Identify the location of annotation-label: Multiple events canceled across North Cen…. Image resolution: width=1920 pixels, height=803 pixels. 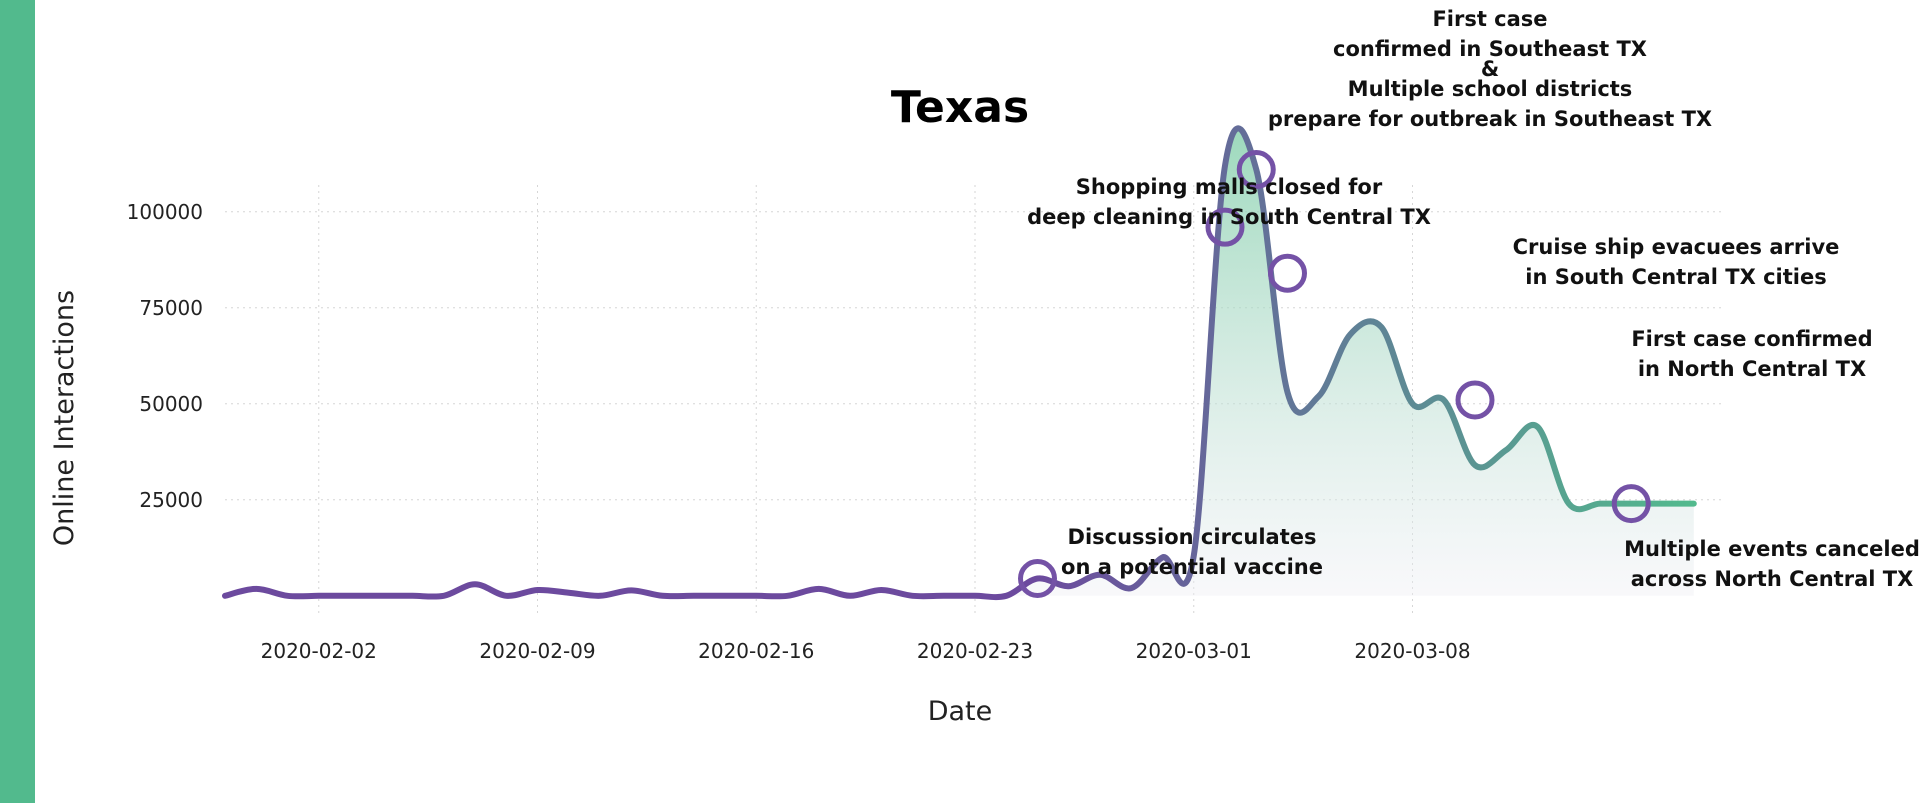
(1772, 564).